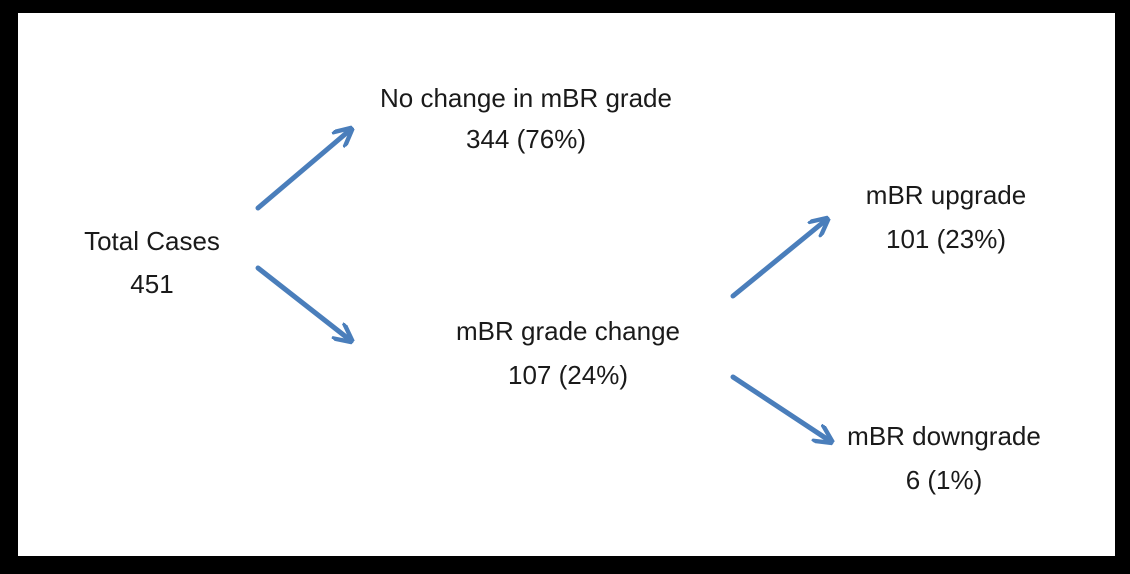 Image resolution: width=1130 pixels, height=574 pixels. I want to click on node-label: No change in mBR grade, so click(526, 98).